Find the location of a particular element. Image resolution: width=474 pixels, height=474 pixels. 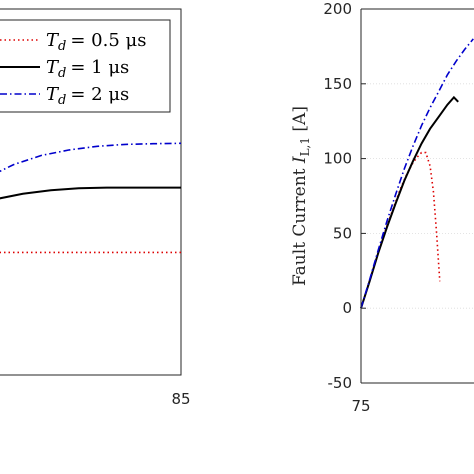

y-label-unit: [A] is located at coordinates (300, 121).